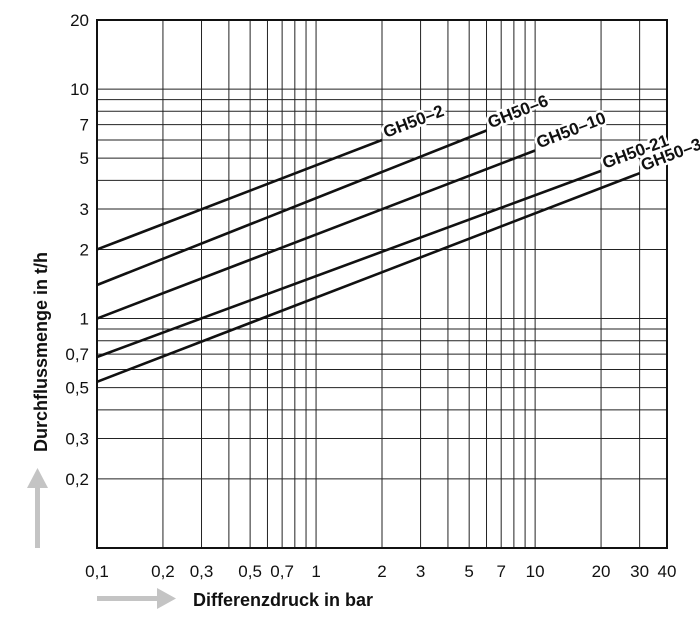  What do you see at coordinates (468, 571) in the screenshot?
I see `x-tick-label: 5` at bounding box center [468, 571].